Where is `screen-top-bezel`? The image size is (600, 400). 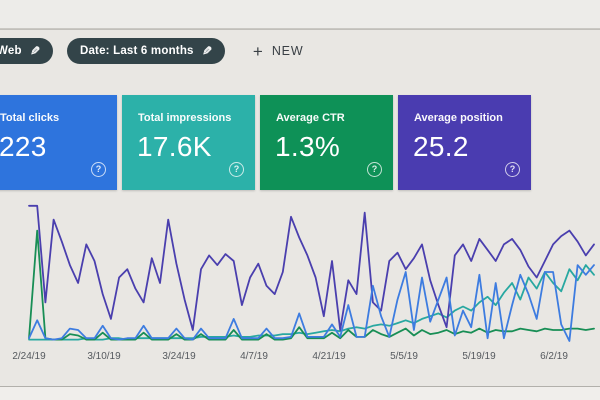
screen-top-bezel is located at coordinates (300, 14).